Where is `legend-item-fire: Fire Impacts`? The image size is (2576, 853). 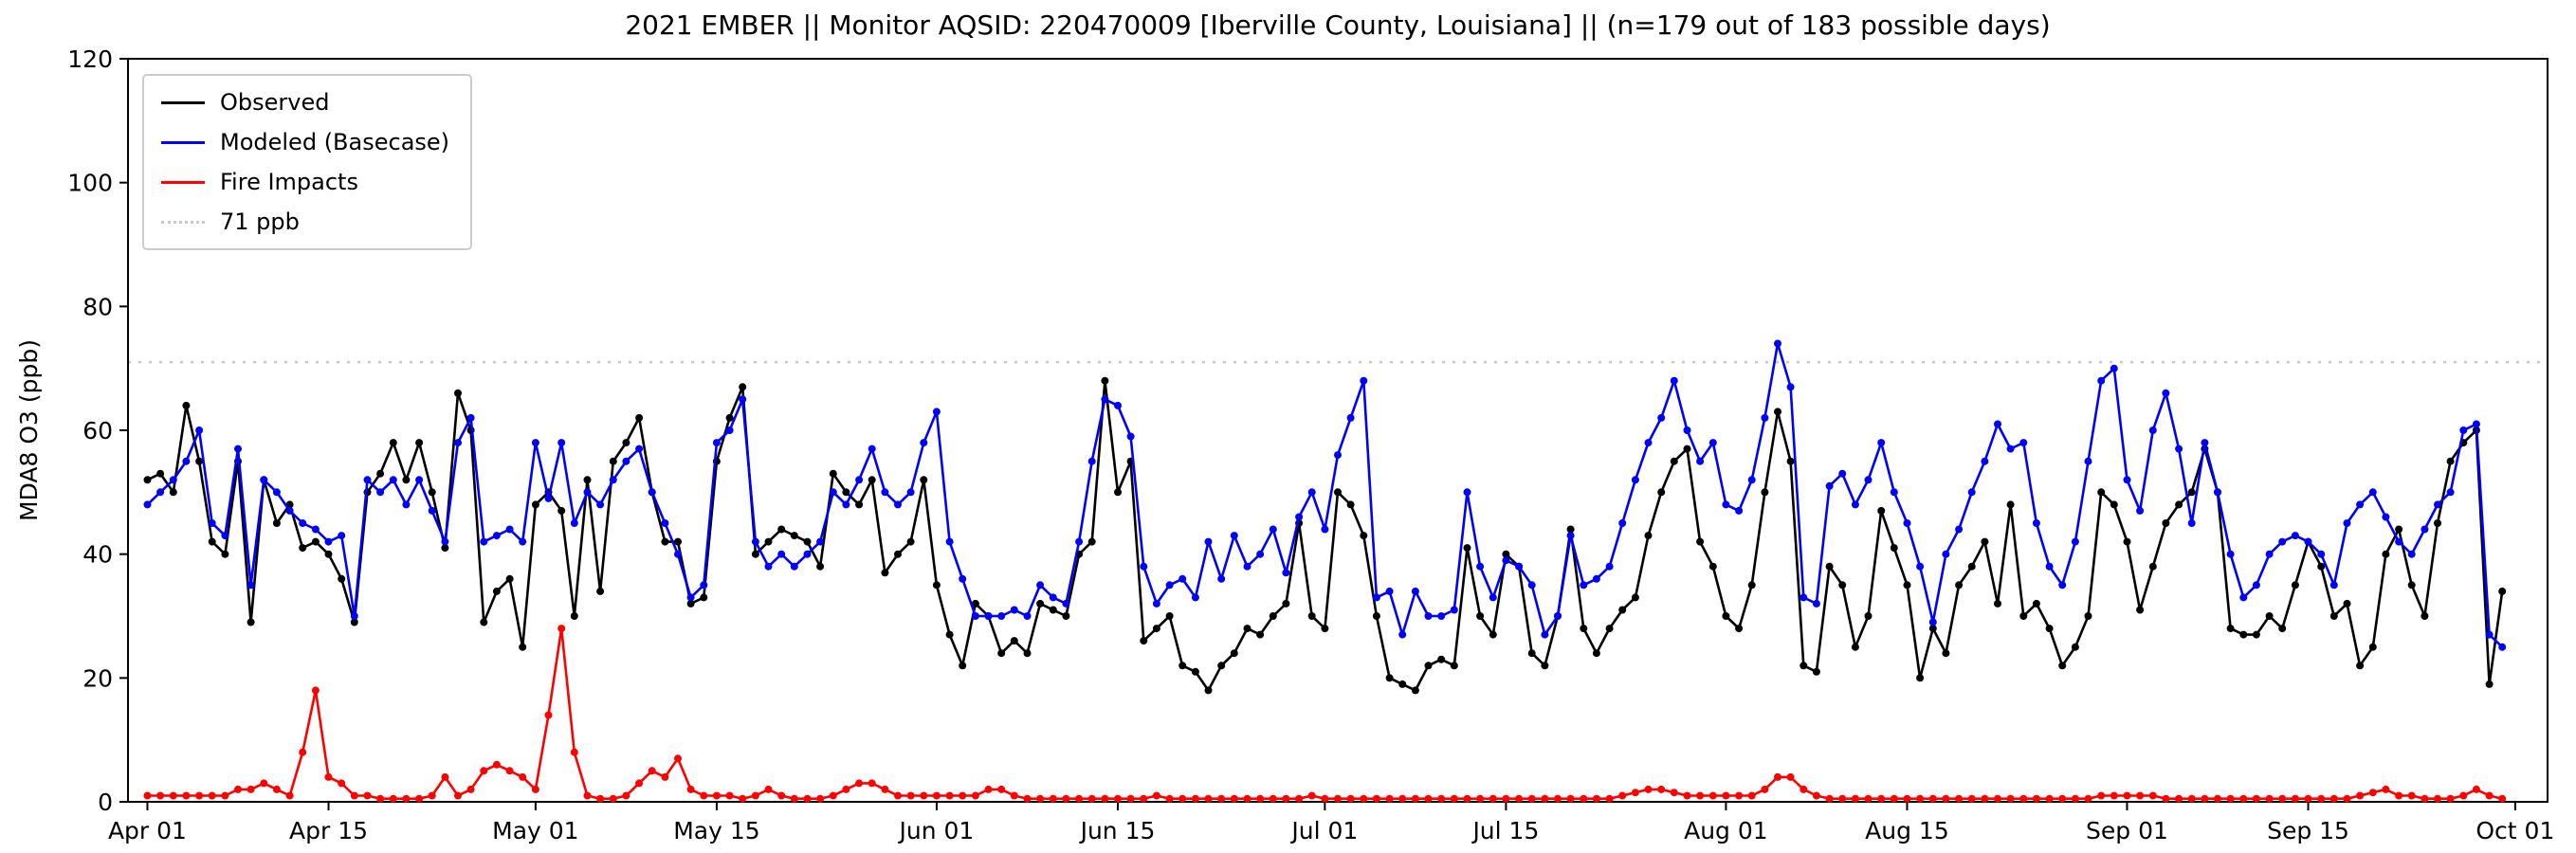
legend-item-fire: Fire Impacts is located at coordinates (305, 182).